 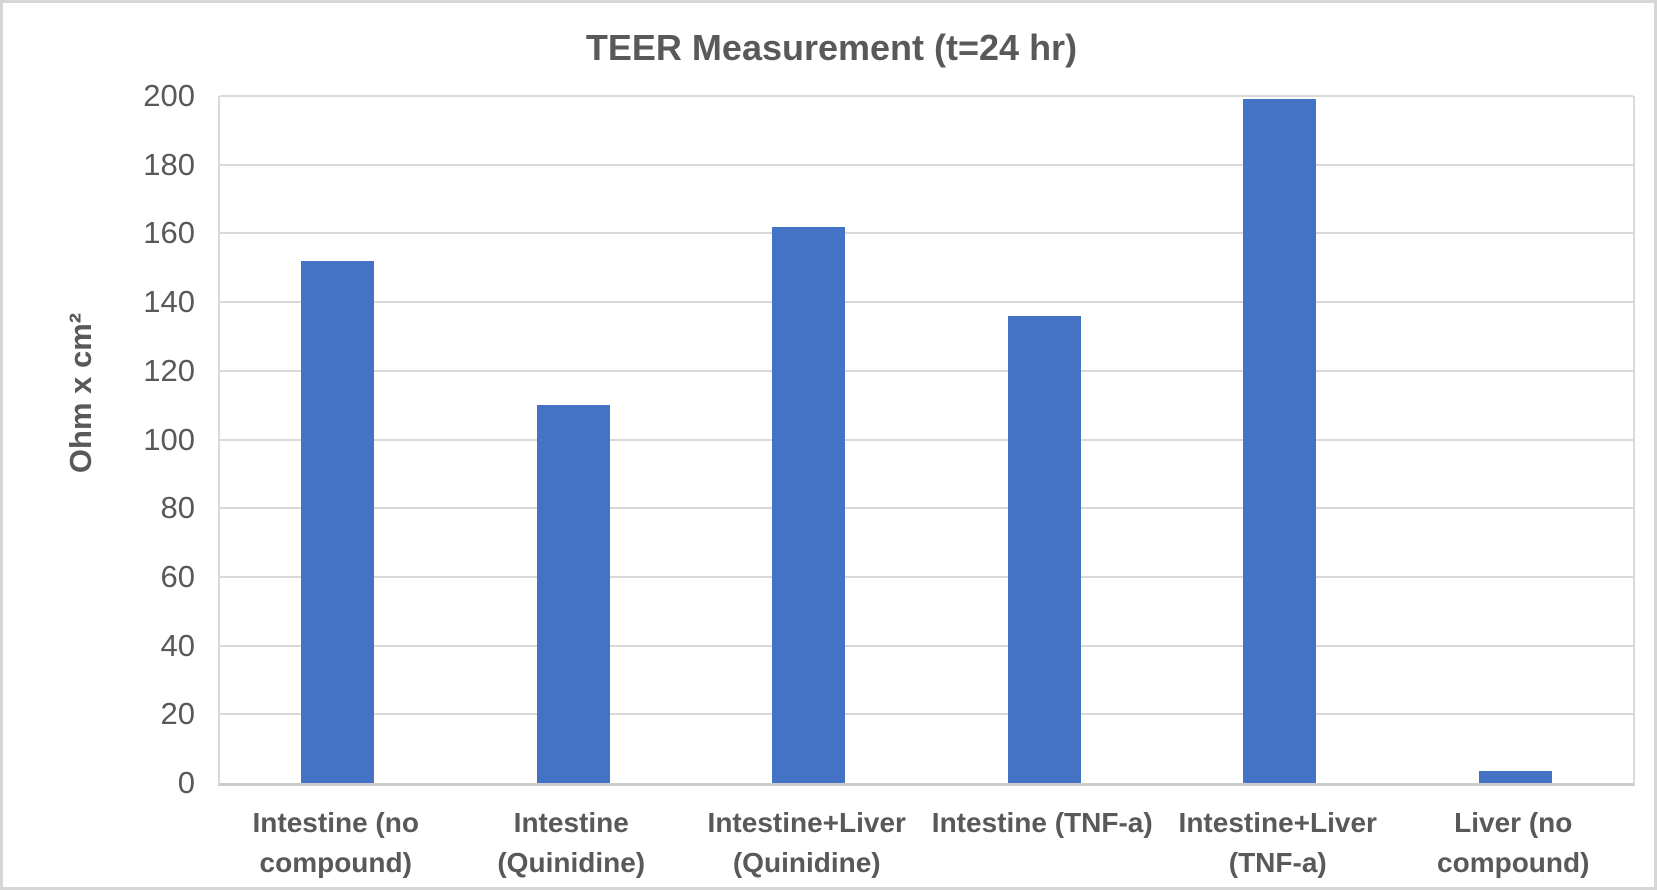 I want to click on y-tick-label: 20, so click(x=177, y=714).